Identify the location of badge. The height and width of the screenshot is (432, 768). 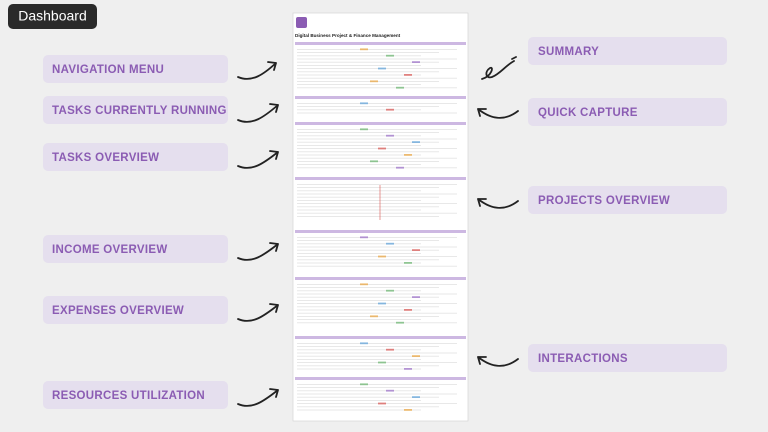
(52, 16).